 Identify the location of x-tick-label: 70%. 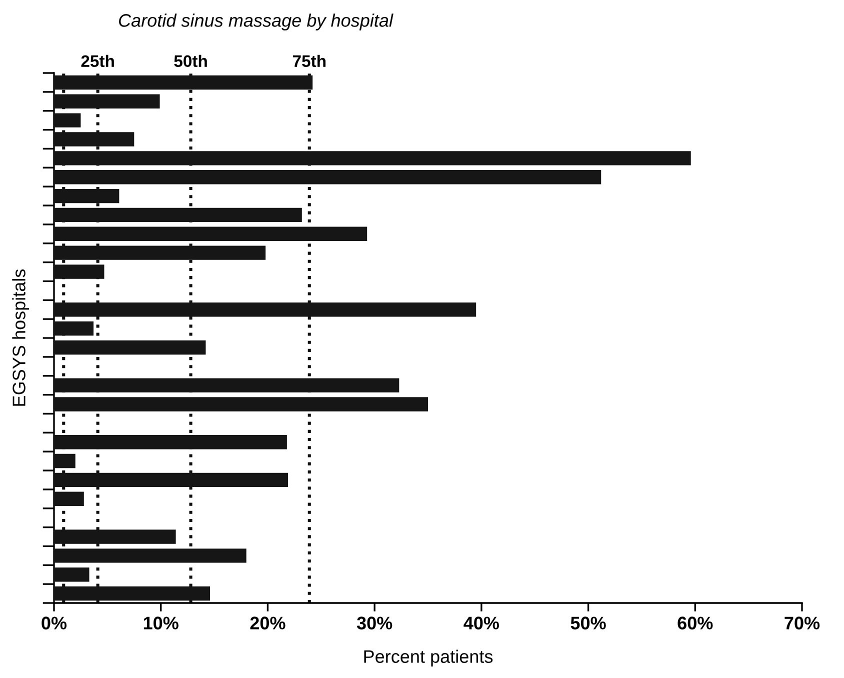
(802, 623).